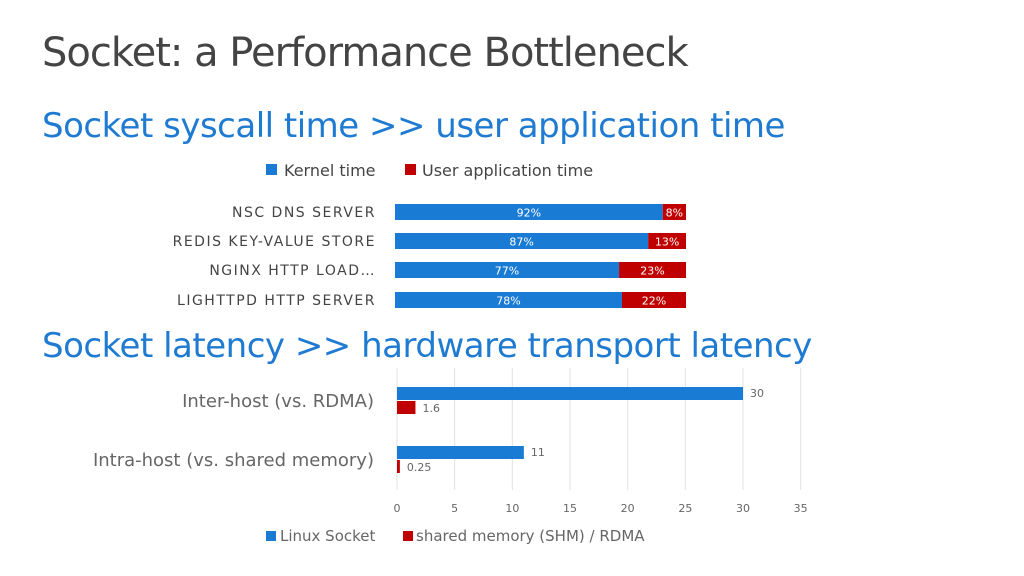 This screenshot has height=576, width=1024. Describe the element at coordinates (278, 401) in the screenshot. I see `category-label: Inter-host (vs. RDMA)` at that location.